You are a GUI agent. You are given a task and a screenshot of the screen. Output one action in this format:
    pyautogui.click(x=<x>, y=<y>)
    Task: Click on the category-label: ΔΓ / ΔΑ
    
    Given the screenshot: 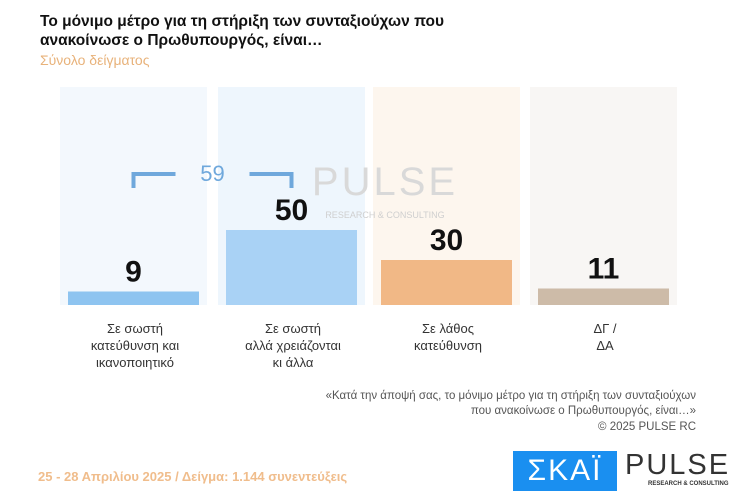 What is the action you would take?
    pyautogui.click(x=605, y=337)
    